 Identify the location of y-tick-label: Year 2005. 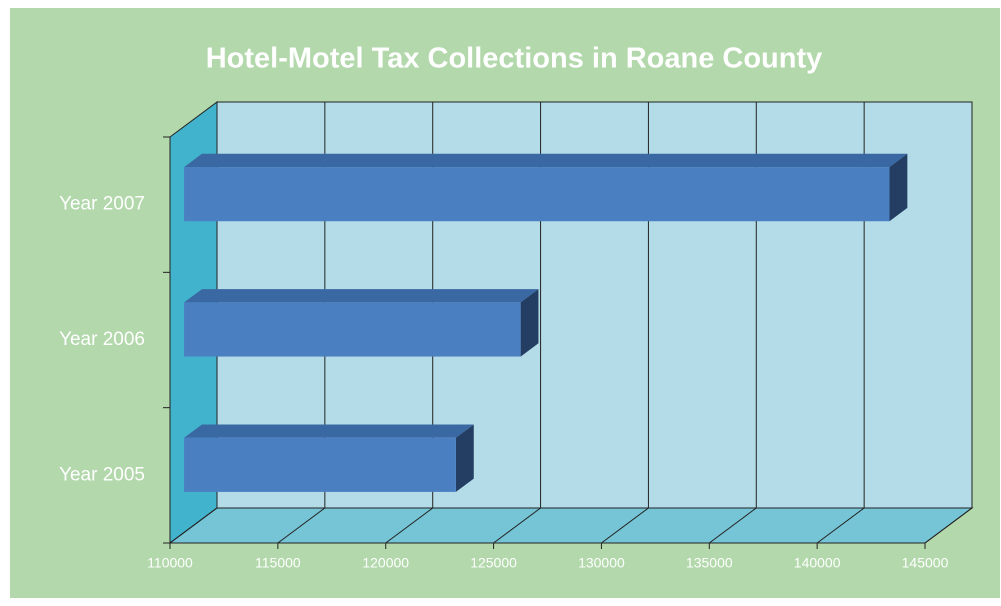
(102, 474).